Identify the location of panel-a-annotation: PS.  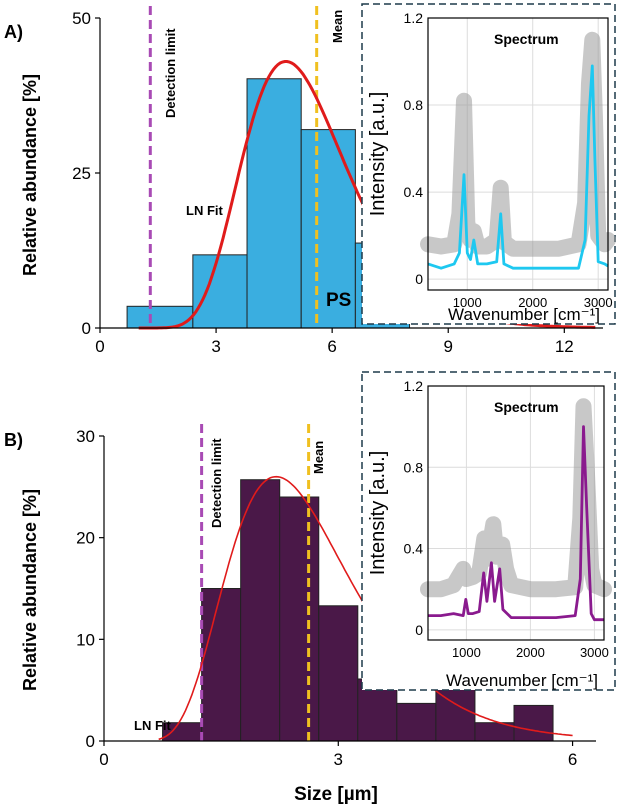
(338, 300).